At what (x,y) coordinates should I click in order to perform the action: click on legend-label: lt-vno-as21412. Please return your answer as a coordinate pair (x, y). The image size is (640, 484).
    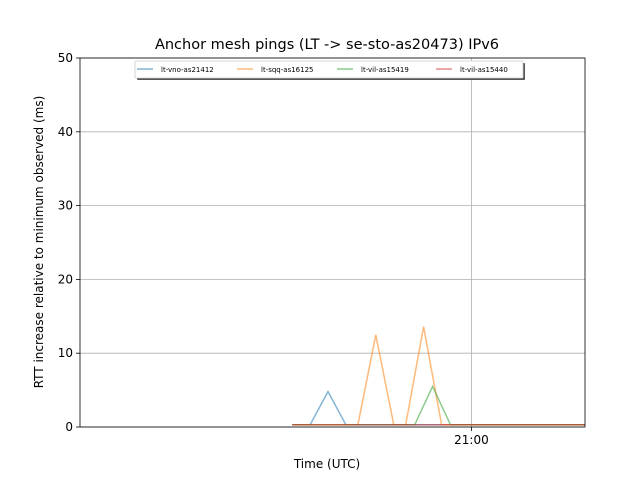
    Looking at the image, I should click on (187, 70).